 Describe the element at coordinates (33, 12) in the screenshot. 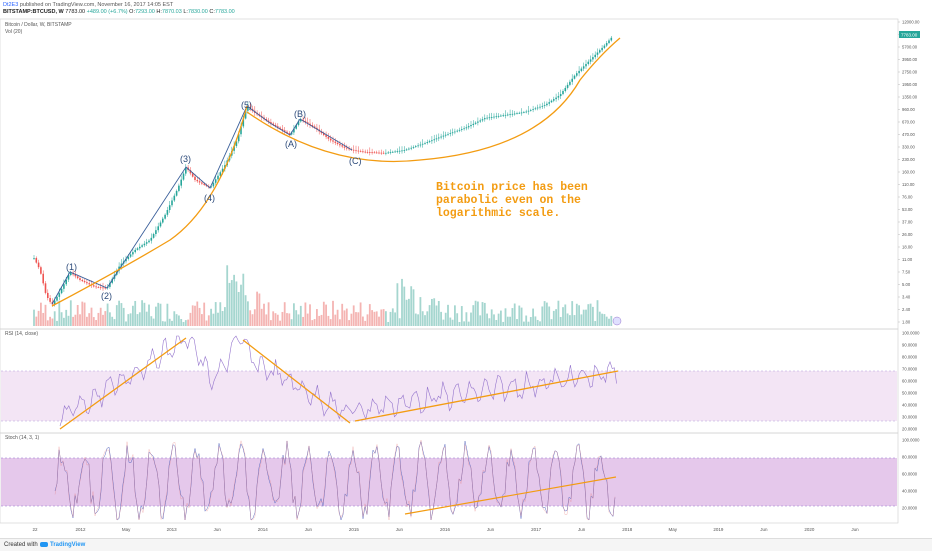

I see `symbol-label: BITSTAMP:BTCUSD, W` at that location.